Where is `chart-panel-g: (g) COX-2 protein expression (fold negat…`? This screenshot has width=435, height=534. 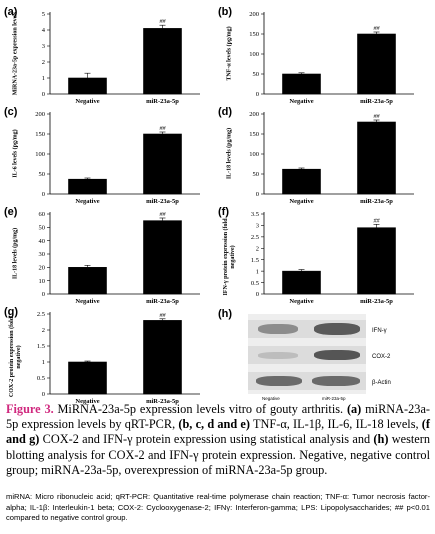
chart-panel-g: (g) COX-2 protein expression (fold negat… is located at coordinates (109, 356).